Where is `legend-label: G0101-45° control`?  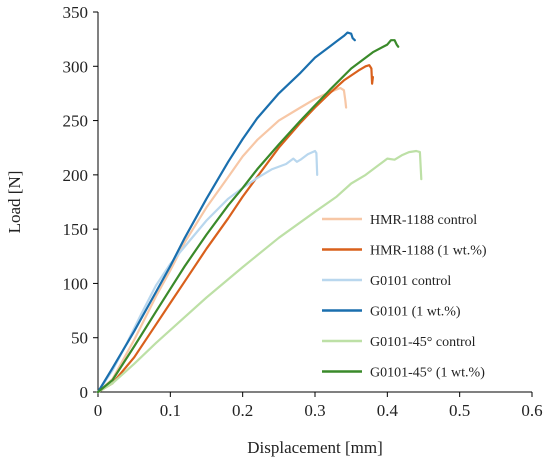 legend-label: G0101-45° control is located at coordinates (423, 342).